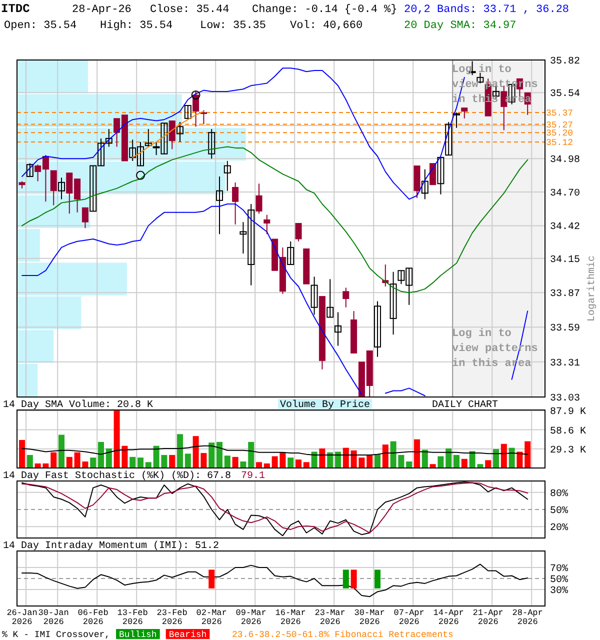  I want to click on text: Close: 35.44, so click(190, 10).